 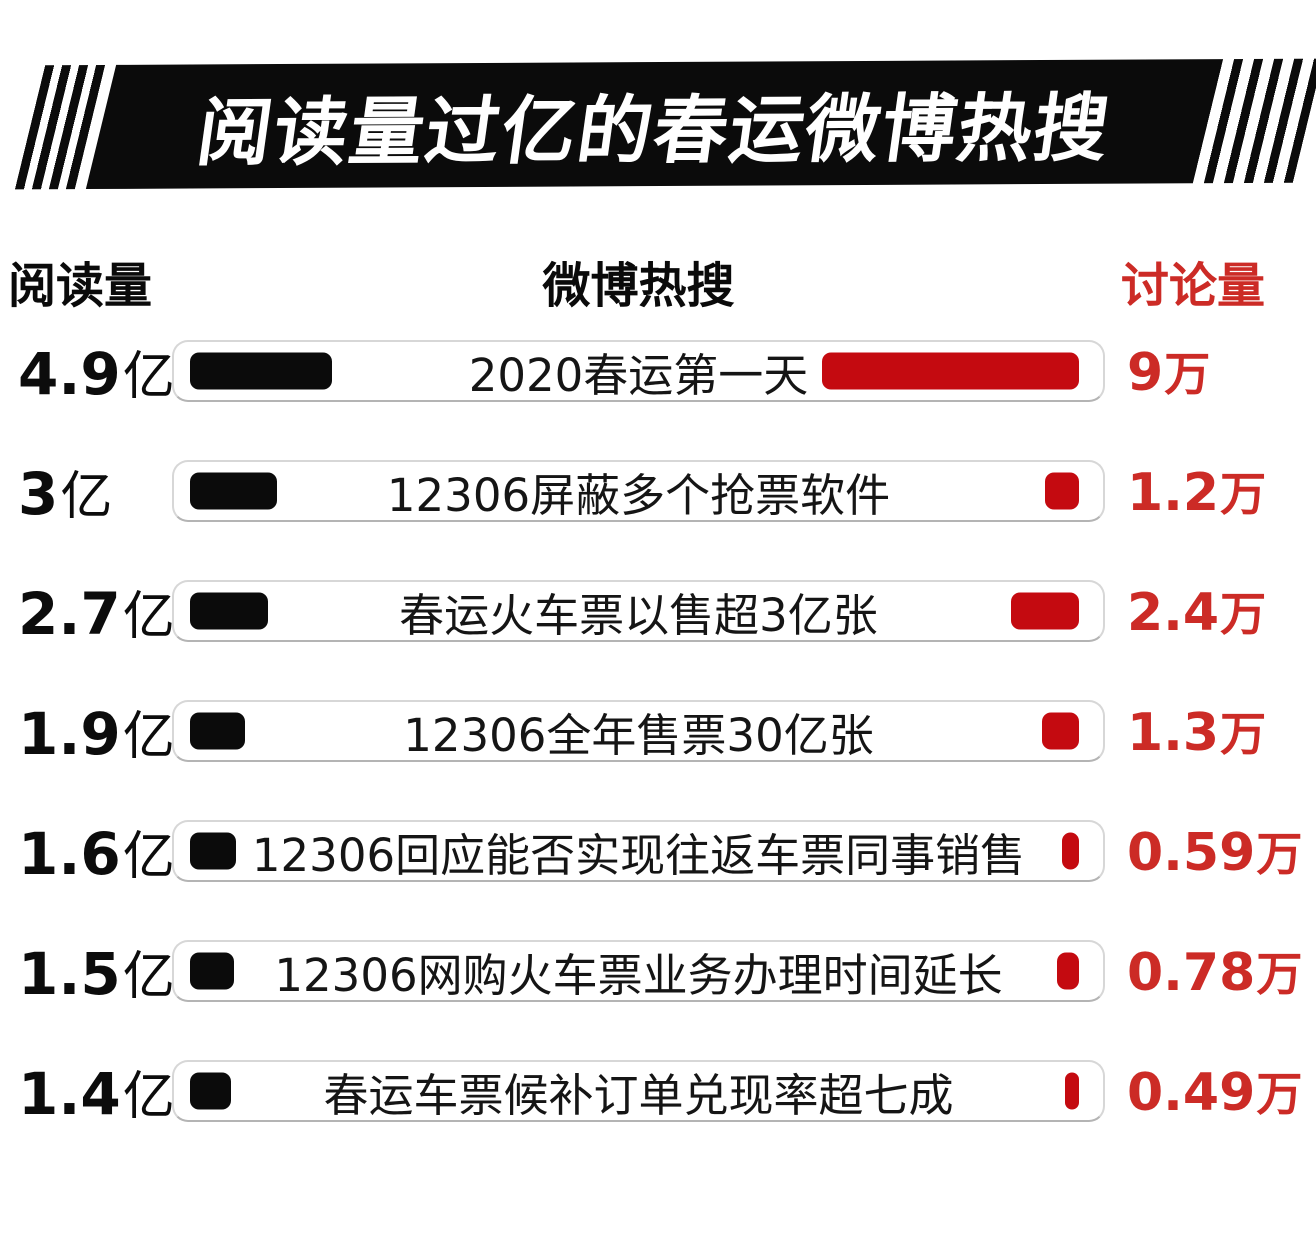 I want to click on topic-cell: 12306网购火车票业务办理时间延长, so click(x=638, y=971).